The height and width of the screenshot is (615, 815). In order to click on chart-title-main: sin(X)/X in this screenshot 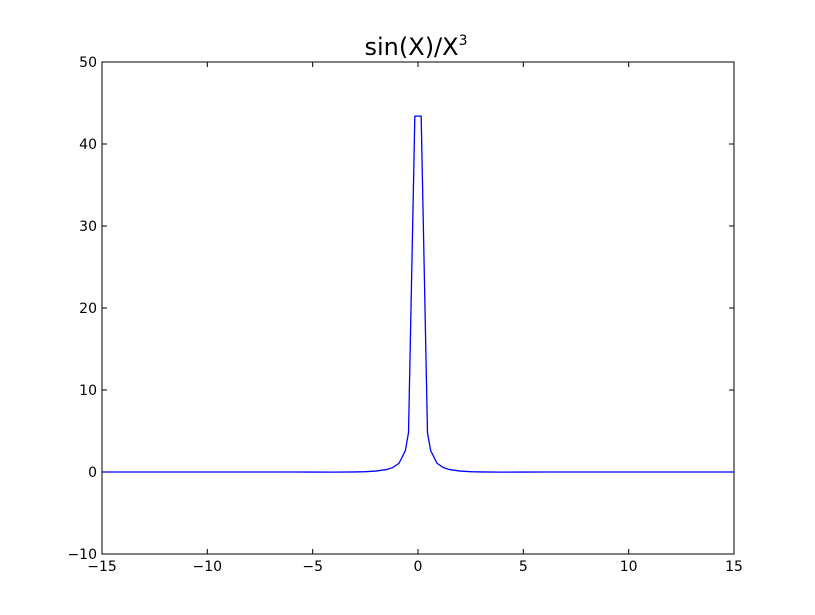, I will do `click(412, 47)`.